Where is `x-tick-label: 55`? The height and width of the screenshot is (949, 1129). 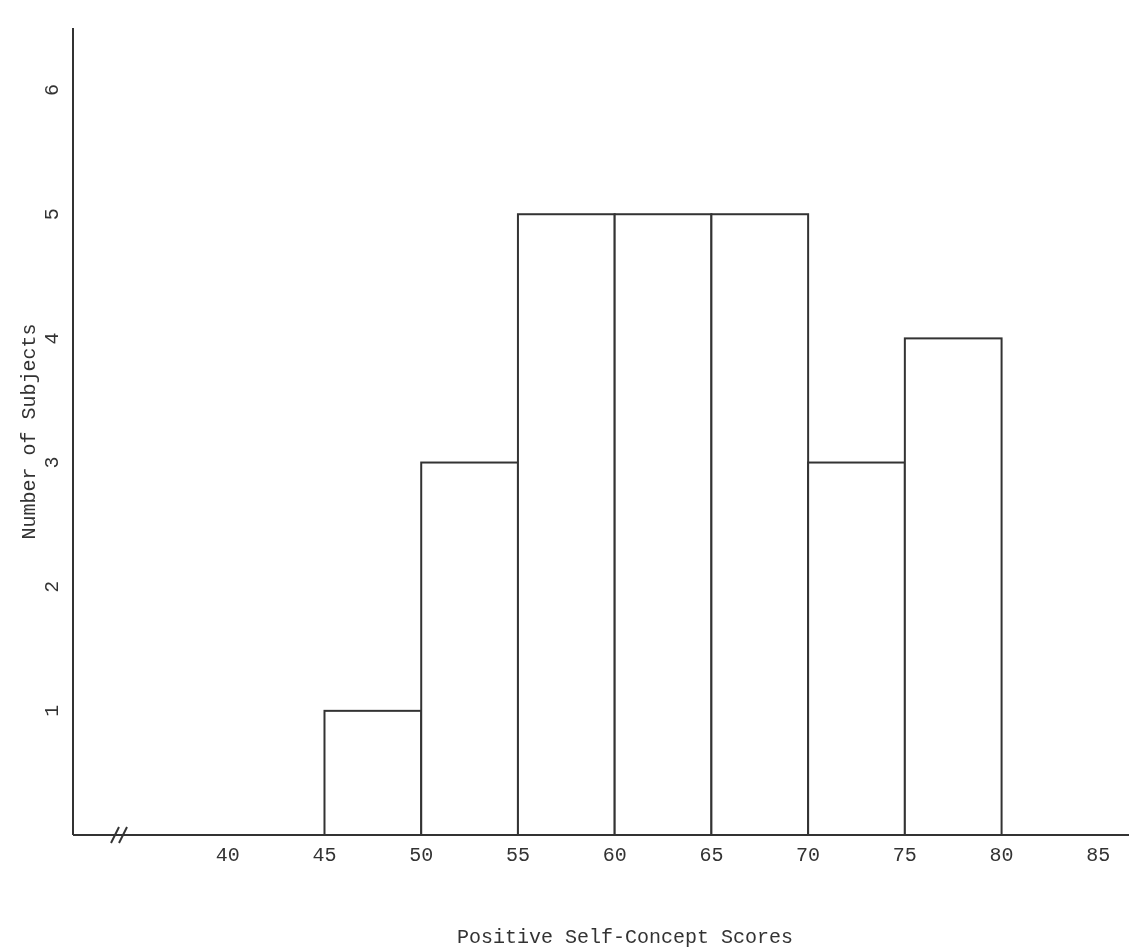
x-tick-label: 55 is located at coordinates (517, 855).